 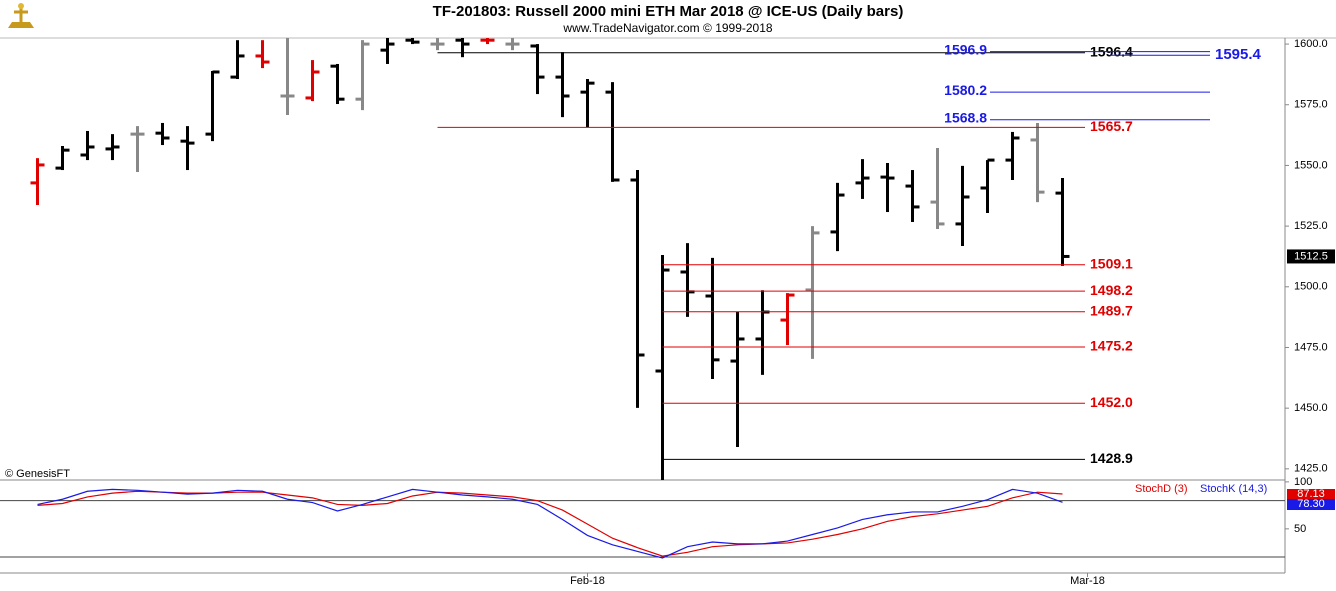 I want to click on last-price-box, so click(x=1311, y=256).